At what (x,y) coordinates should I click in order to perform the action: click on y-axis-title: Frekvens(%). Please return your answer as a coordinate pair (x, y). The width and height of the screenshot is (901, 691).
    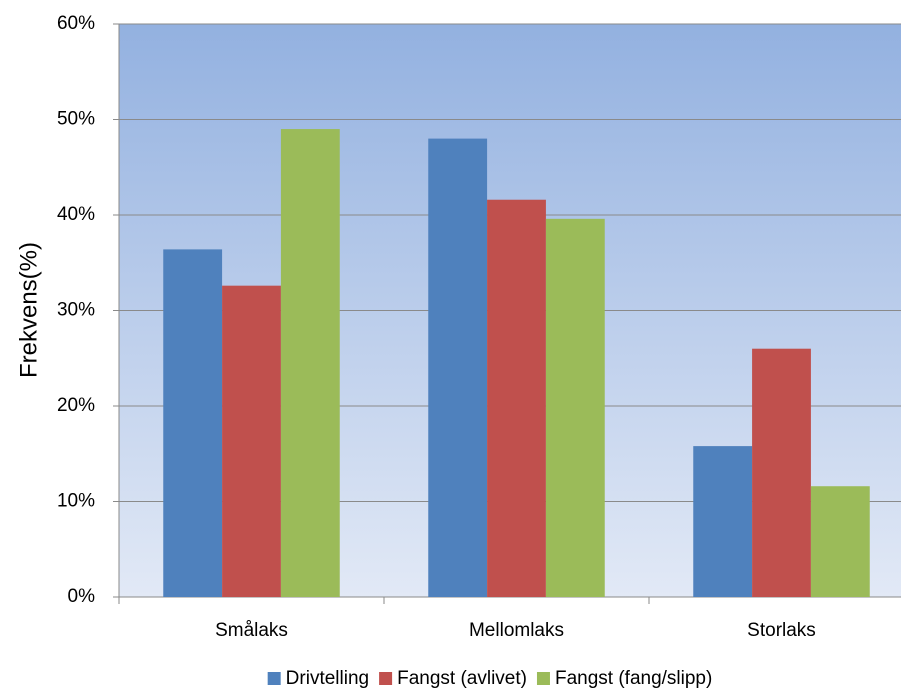
    Looking at the image, I should click on (28, 310).